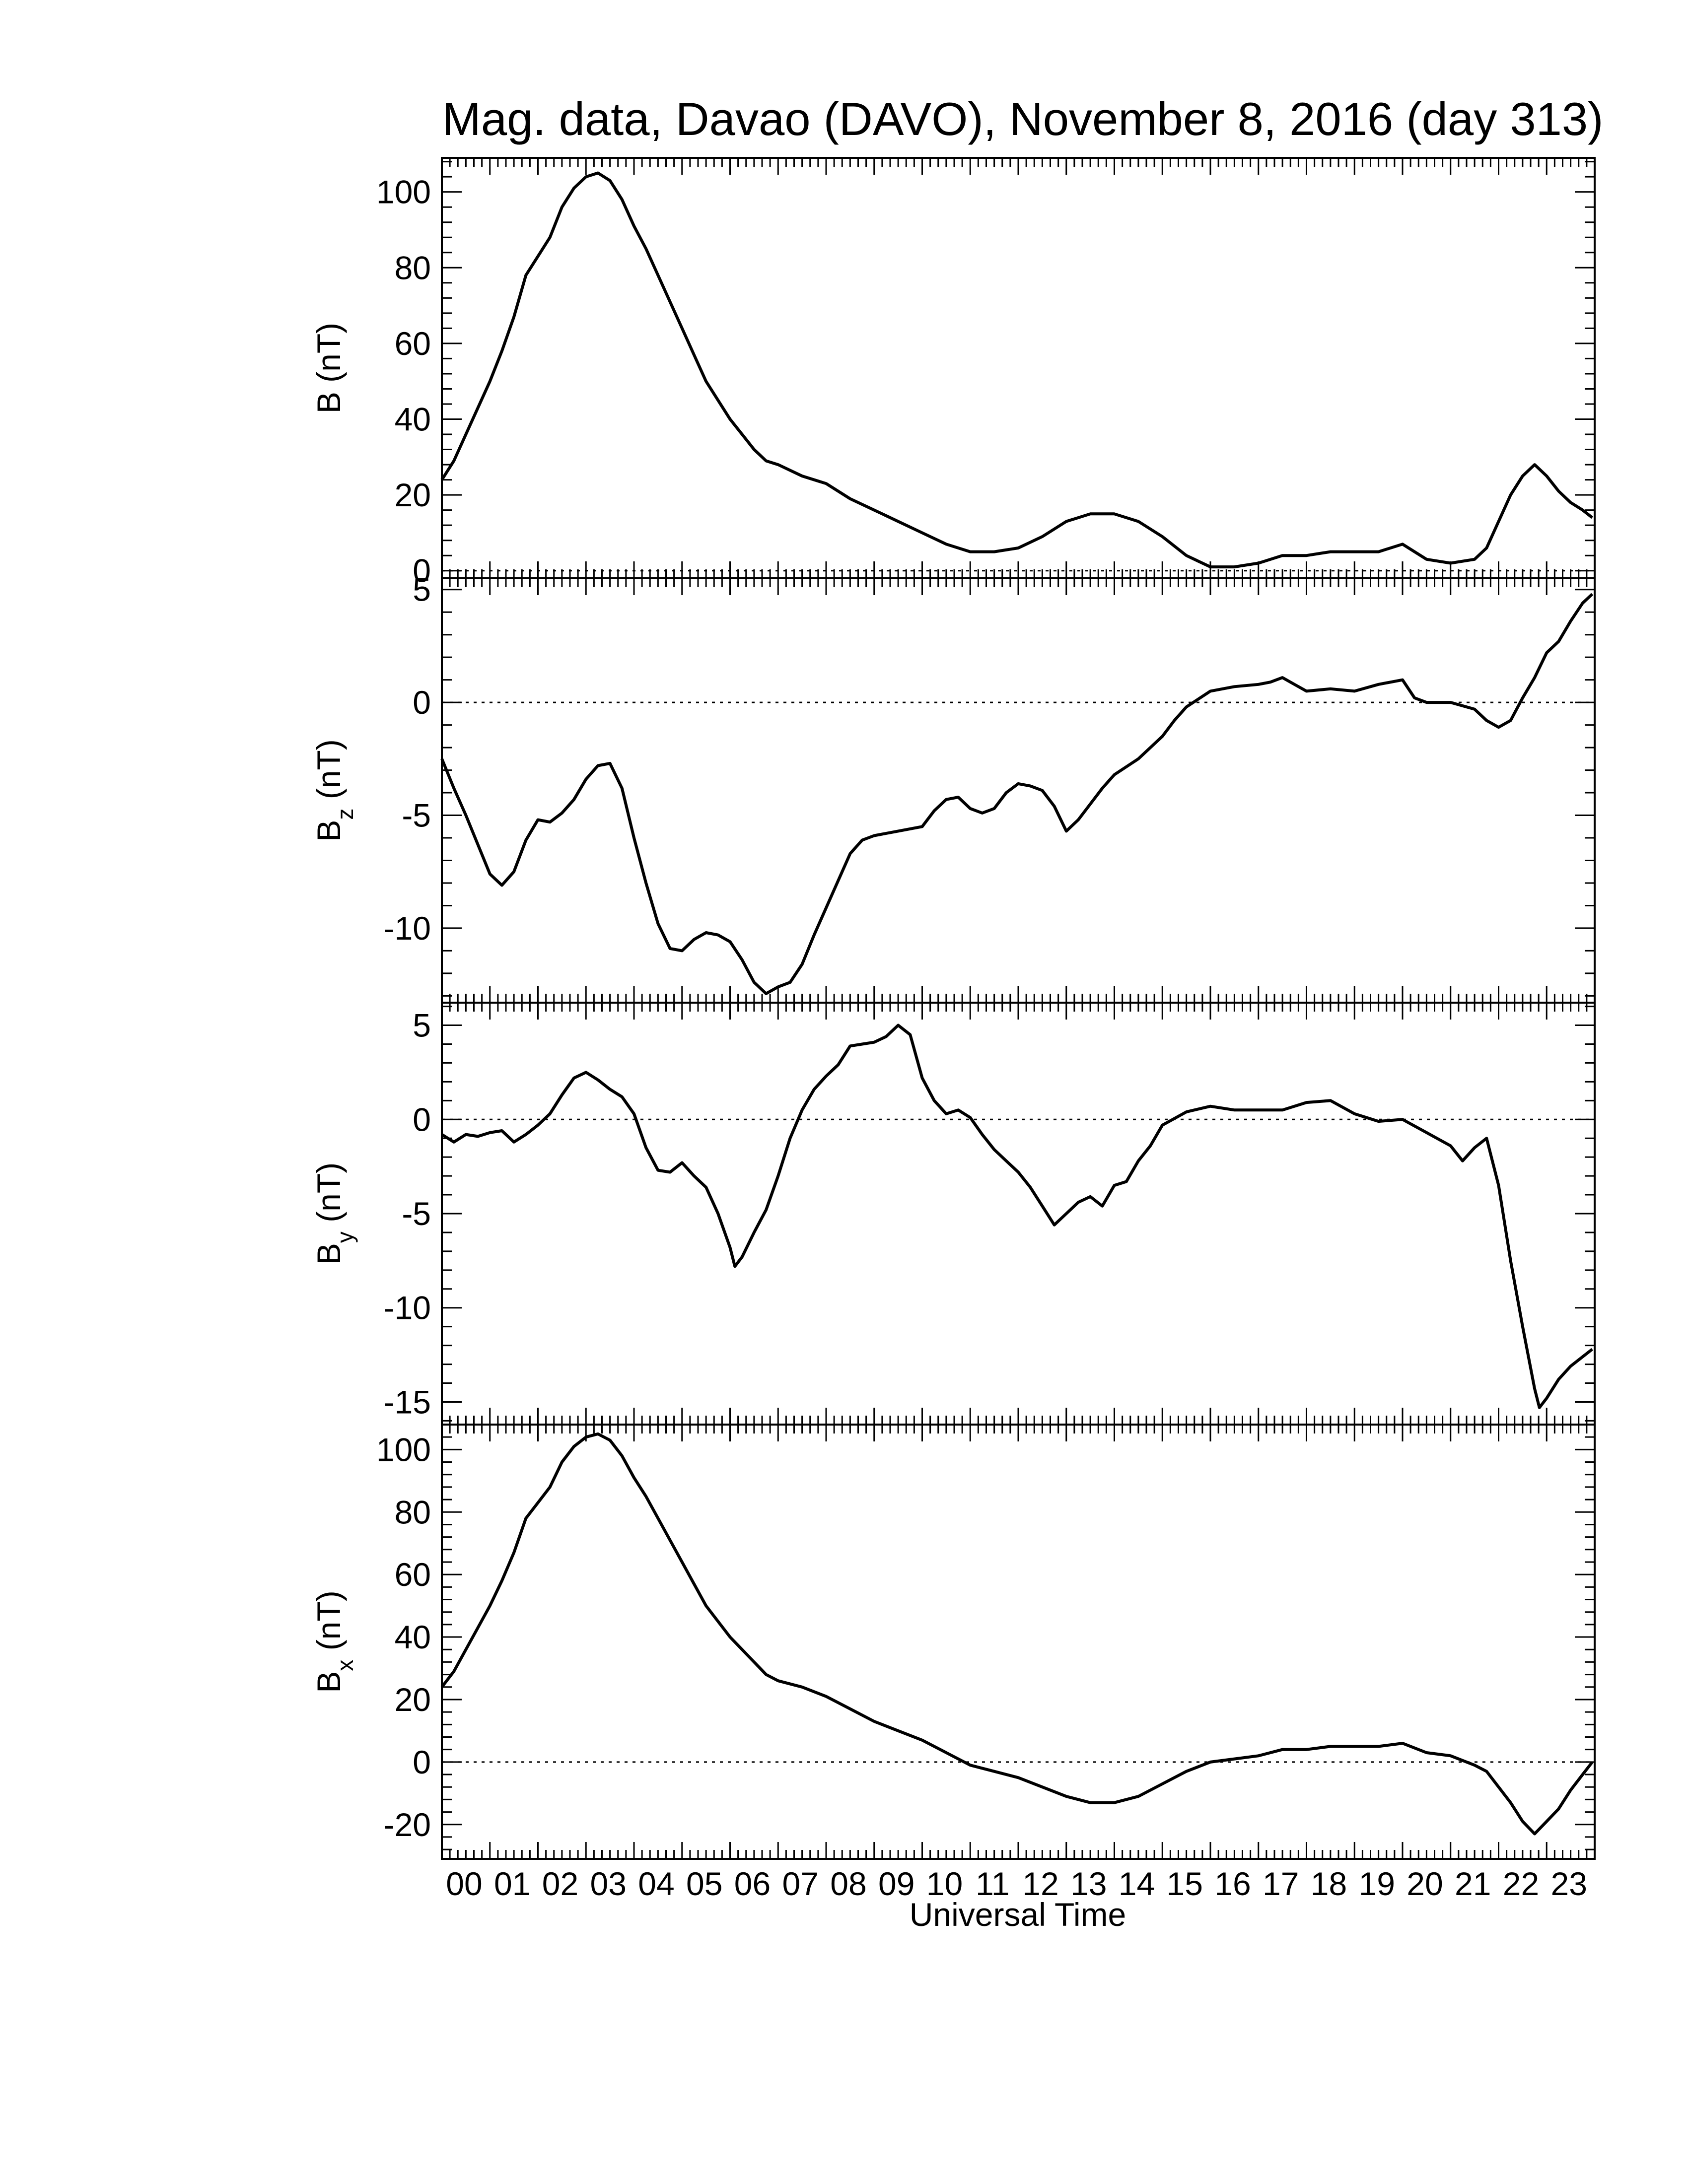  Describe the element at coordinates (656, 1883) in the screenshot. I see `x-tick-label: 04` at that location.